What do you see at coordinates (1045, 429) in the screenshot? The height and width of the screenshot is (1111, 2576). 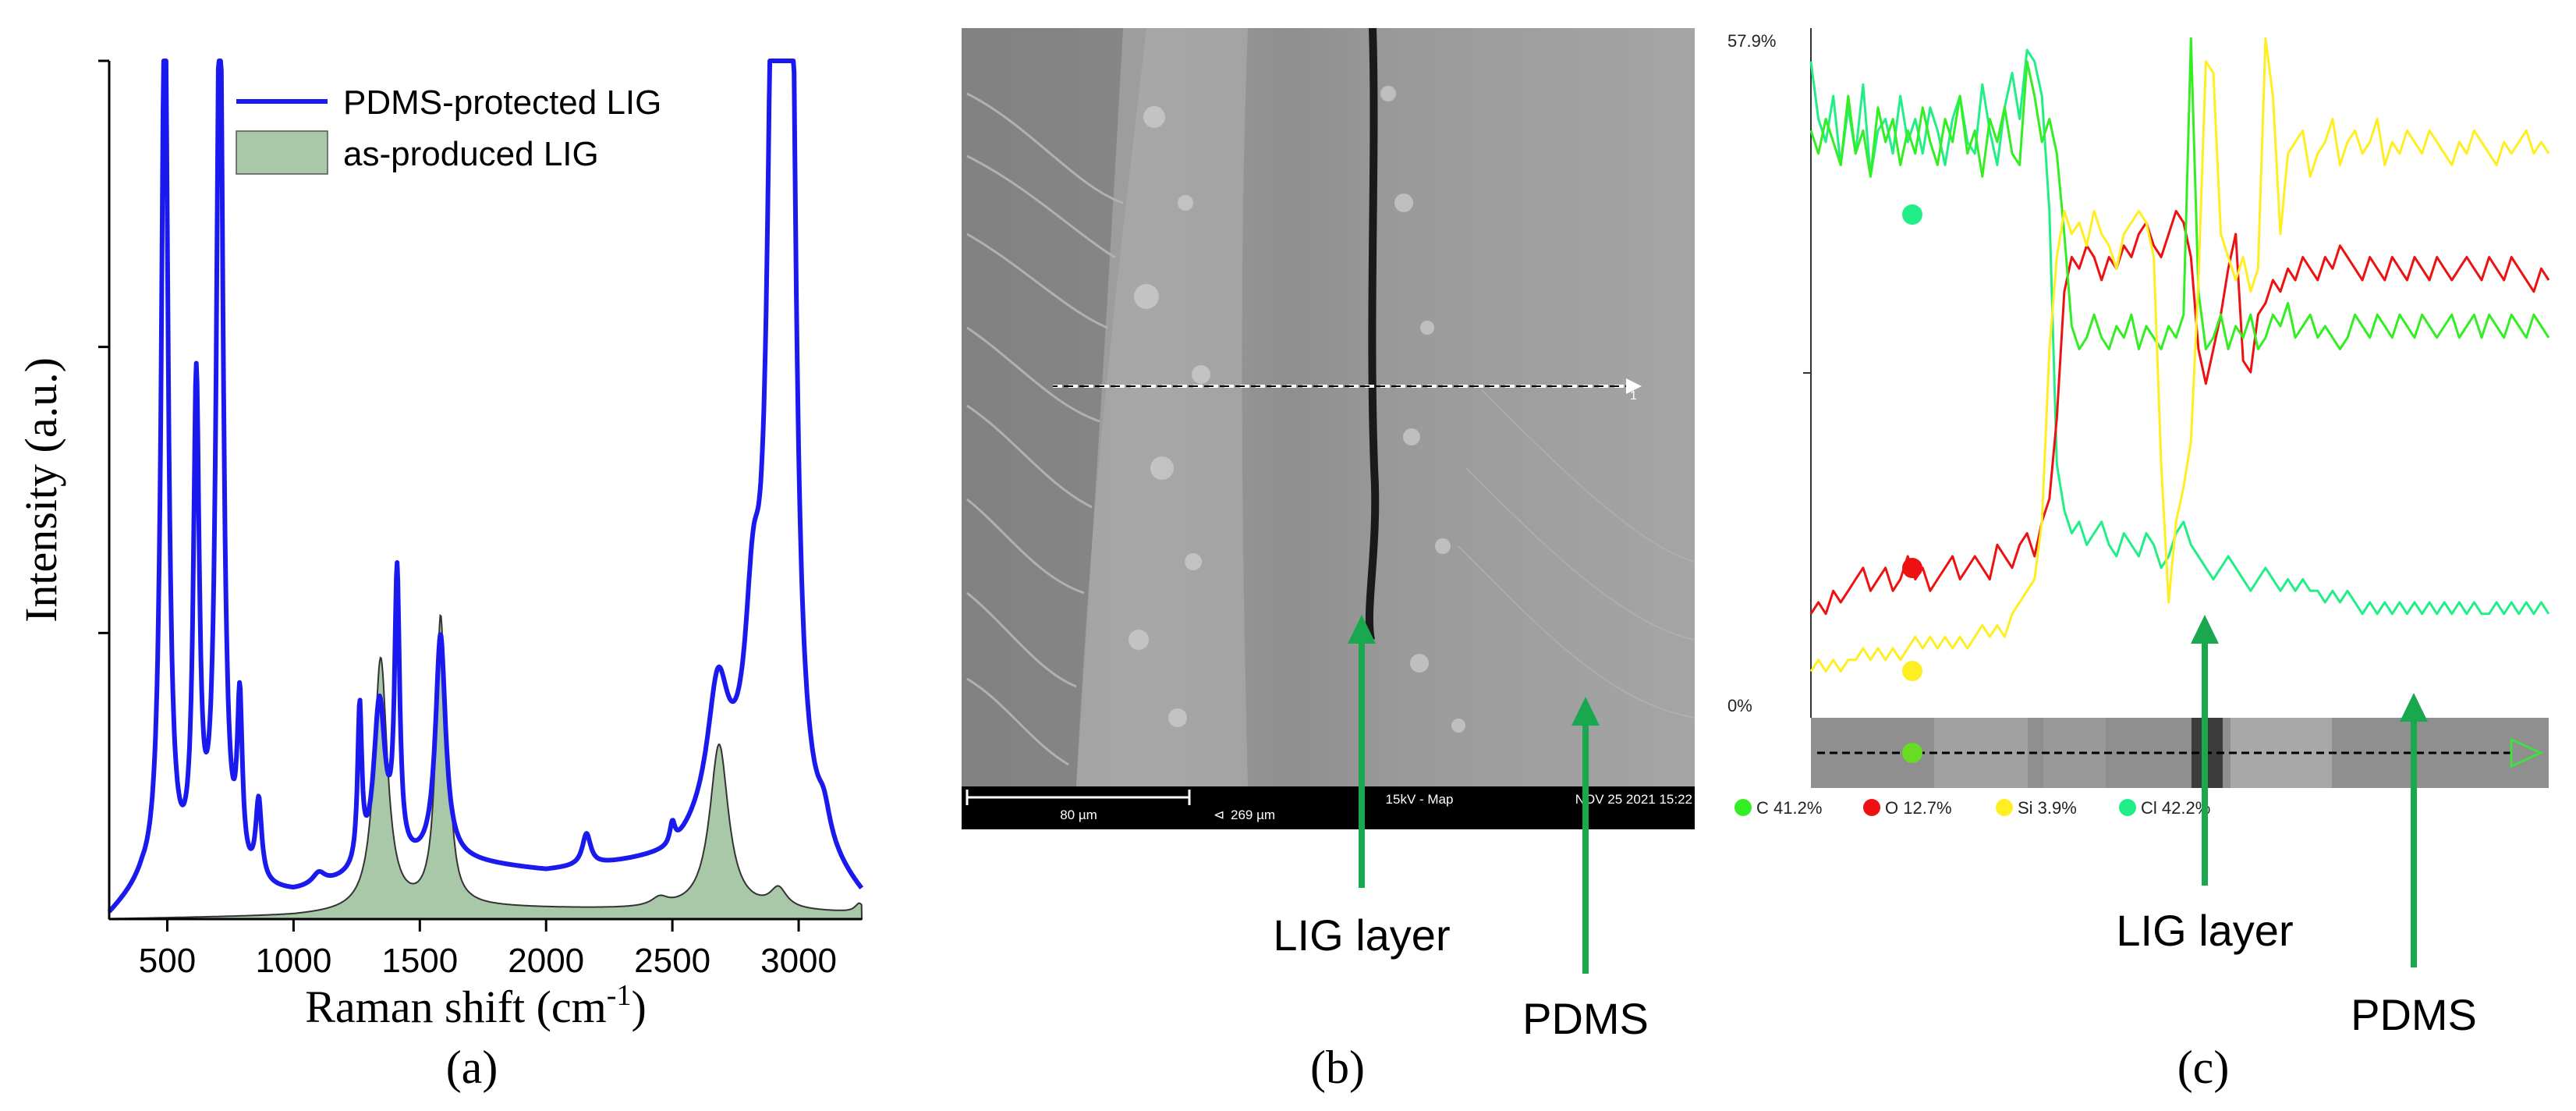 I see `sem-striations` at bounding box center [1045, 429].